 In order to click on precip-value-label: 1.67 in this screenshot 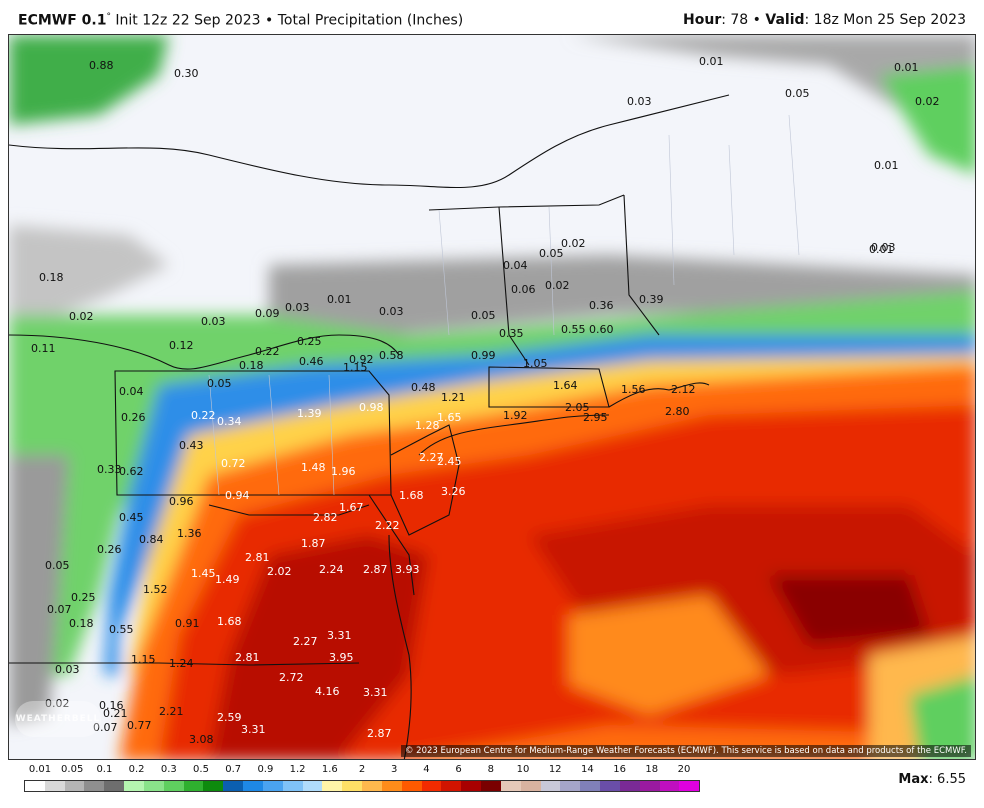, I will do `click(351, 507)`.